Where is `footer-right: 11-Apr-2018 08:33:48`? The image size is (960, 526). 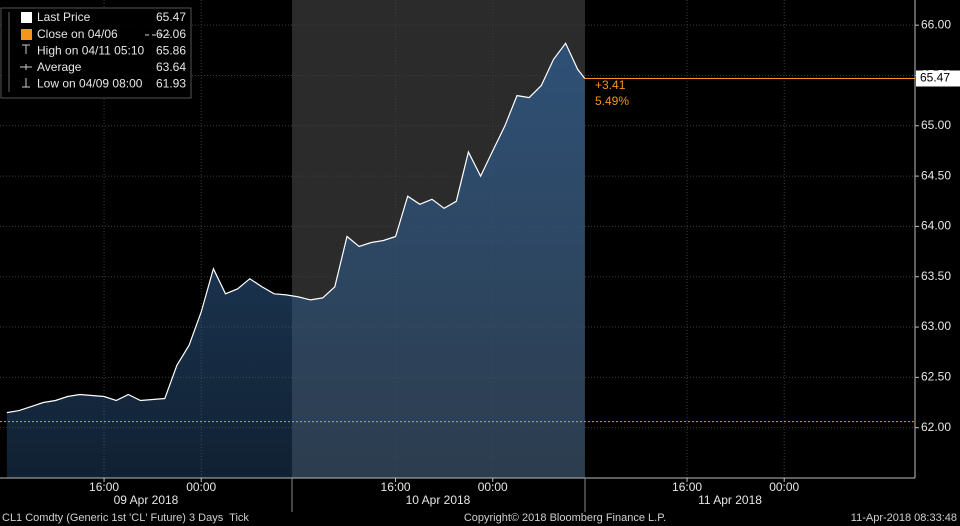 footer-right: 11-Apr-2018 08:33:48 is located at coordinates (904, 518).